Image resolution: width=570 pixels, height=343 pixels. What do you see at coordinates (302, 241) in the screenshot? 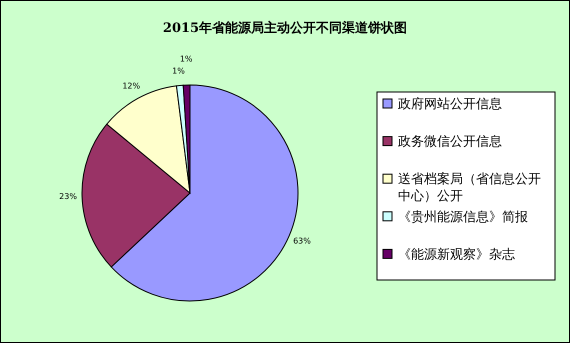
I see `data-label: 63%` at bounding box center [302, 241].